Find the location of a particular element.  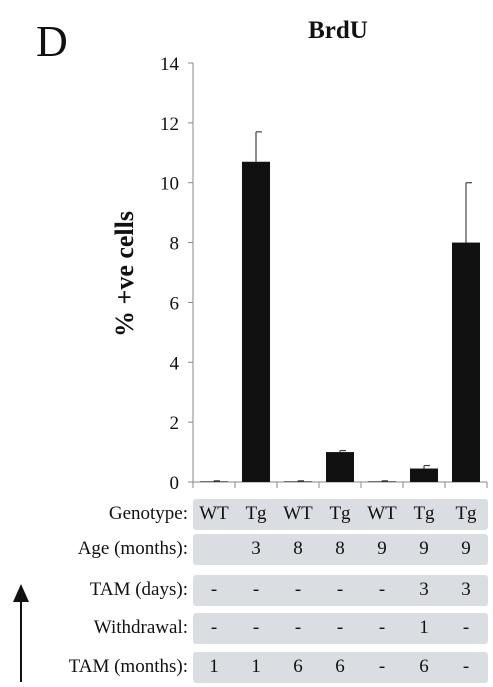

y-tick-label: 10 is located at coordinates (169, 184).